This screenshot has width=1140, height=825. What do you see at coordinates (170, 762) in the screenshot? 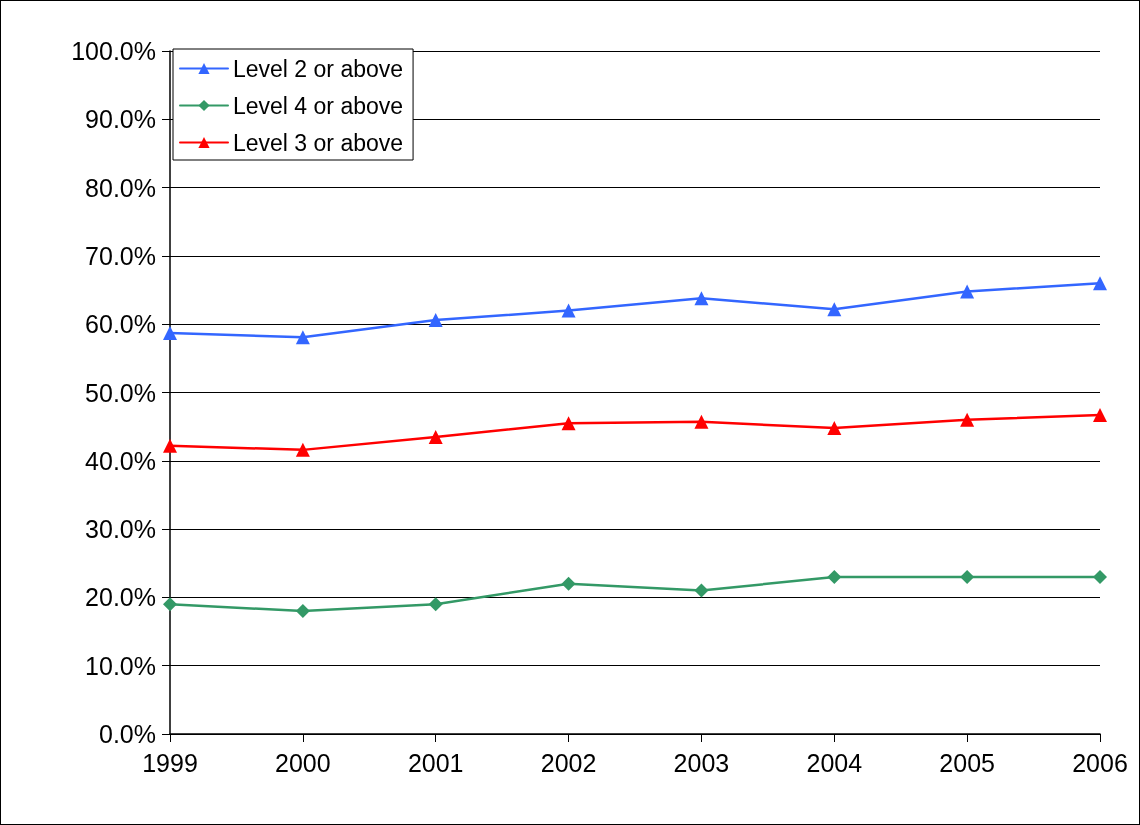
I see `x-tick-label: 1999` at bounding box center [170, 762].